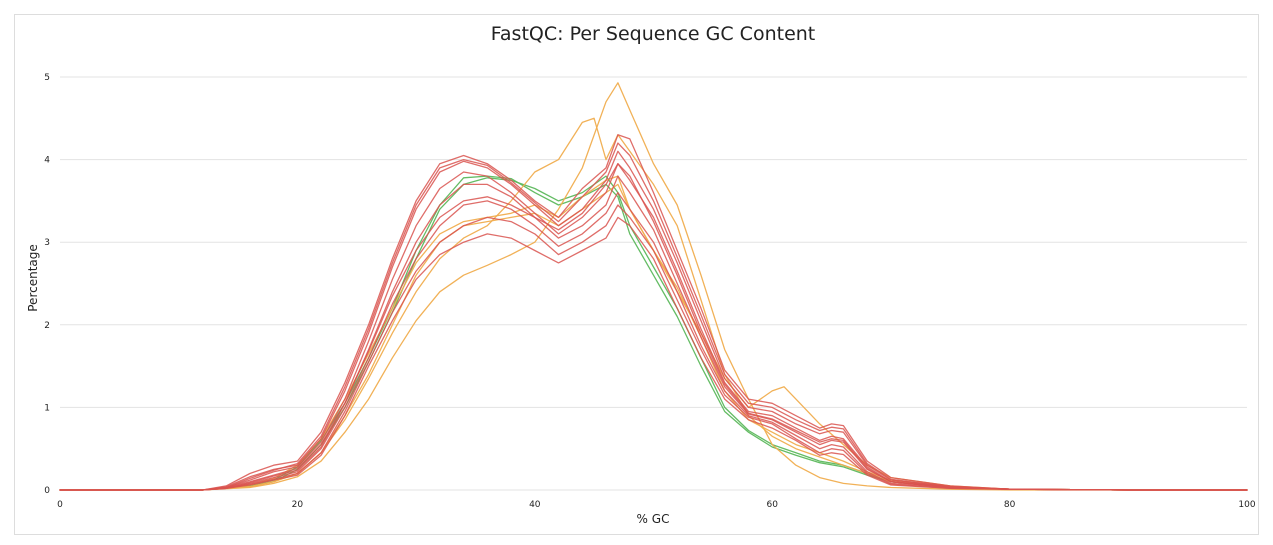 The height and width of the screenshot is (545, 1273). I want to click on x-tick-label: 60, so click(772, 505).